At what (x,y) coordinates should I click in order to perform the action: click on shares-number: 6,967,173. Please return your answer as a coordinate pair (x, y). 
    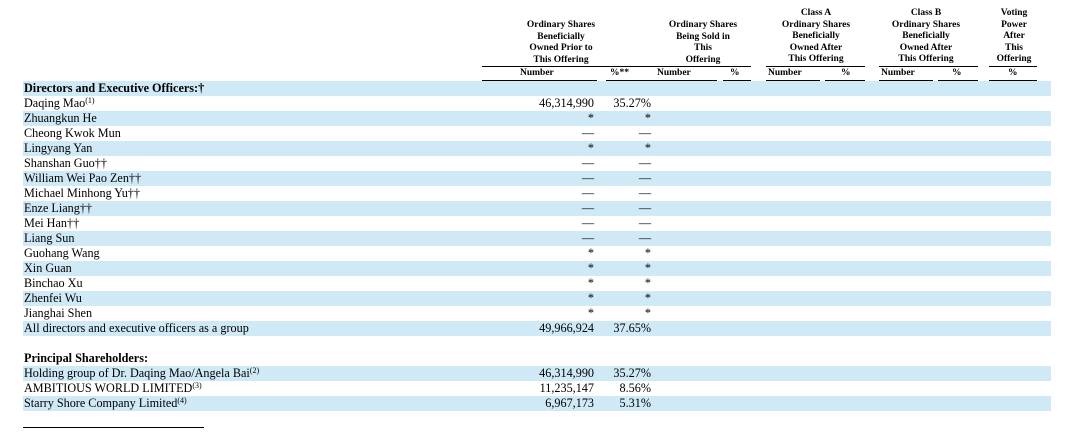
    Looking at the image, I should click on (540, 403).